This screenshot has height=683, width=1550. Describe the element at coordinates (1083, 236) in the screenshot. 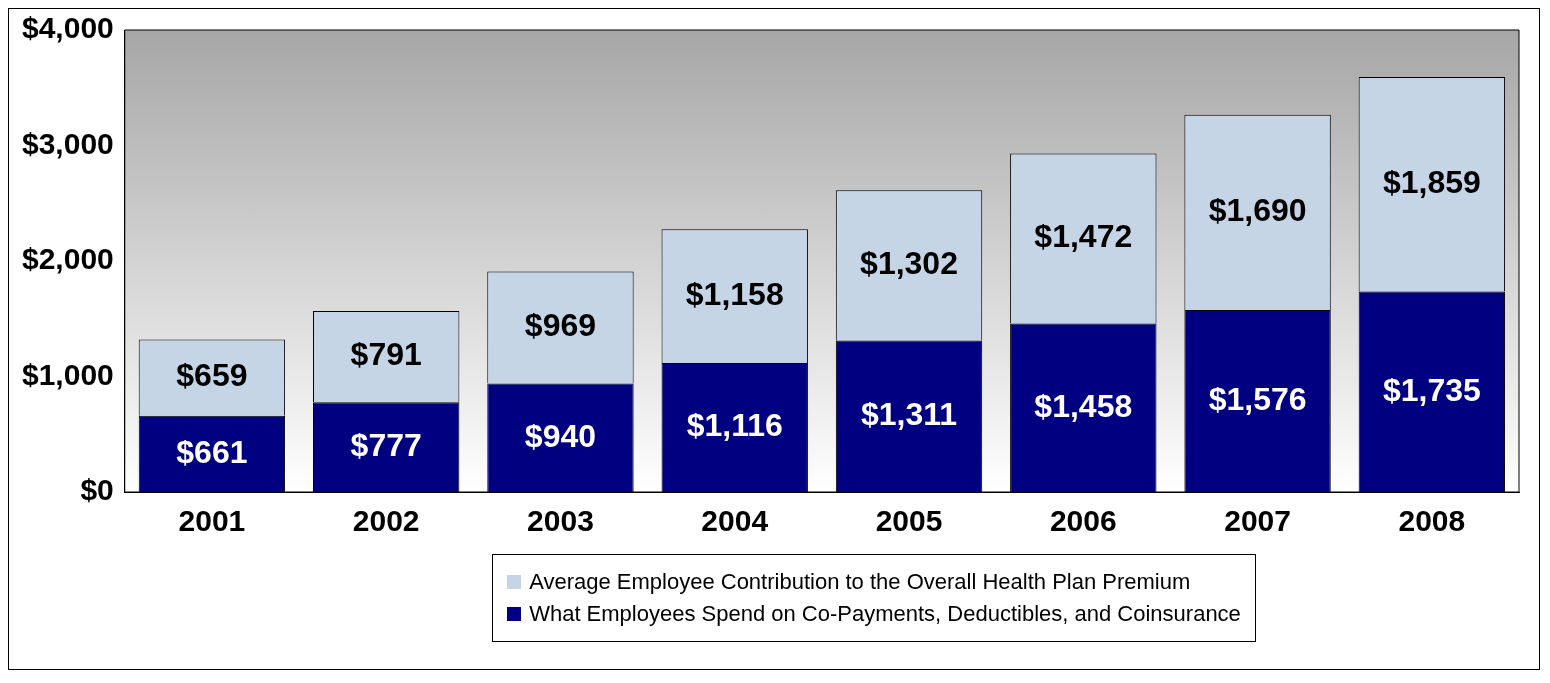

I see `data-label: $1,472` at that location.